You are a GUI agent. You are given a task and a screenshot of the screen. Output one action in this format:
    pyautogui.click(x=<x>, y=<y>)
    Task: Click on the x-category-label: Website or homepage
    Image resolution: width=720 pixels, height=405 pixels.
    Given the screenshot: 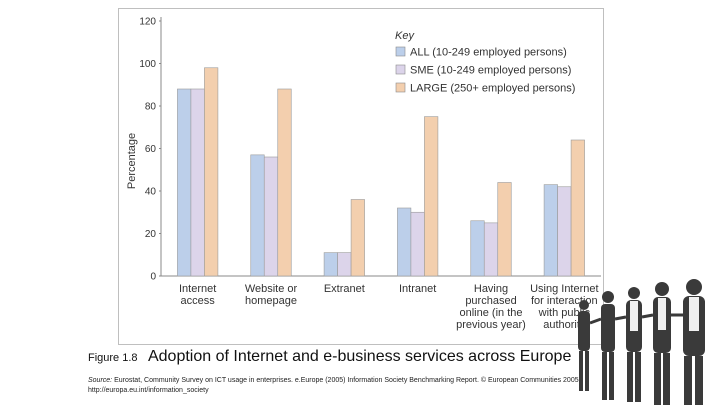 What is the action you would take?
    pyautogui.click(x=271, y=295)
    